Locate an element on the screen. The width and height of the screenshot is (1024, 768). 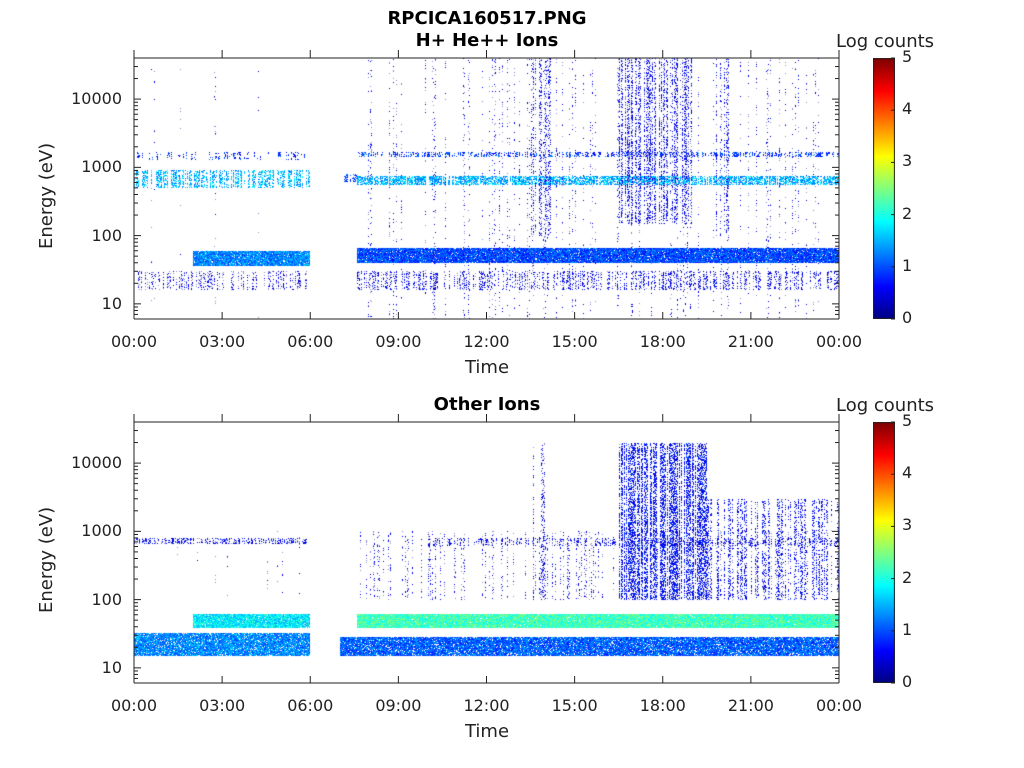
panel-title: Other Ions is located at coordinates (487, 404).